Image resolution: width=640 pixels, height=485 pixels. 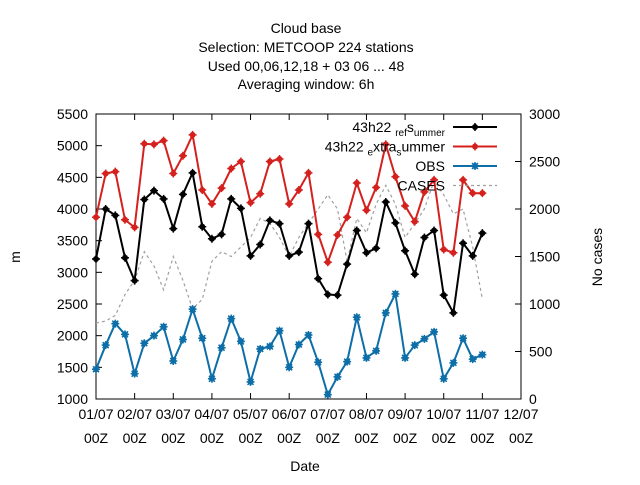 What do you see at coordinates (72, 304) in the screenshot?
I see `y-tick-label: 2500` at bounding box center [72, 304].